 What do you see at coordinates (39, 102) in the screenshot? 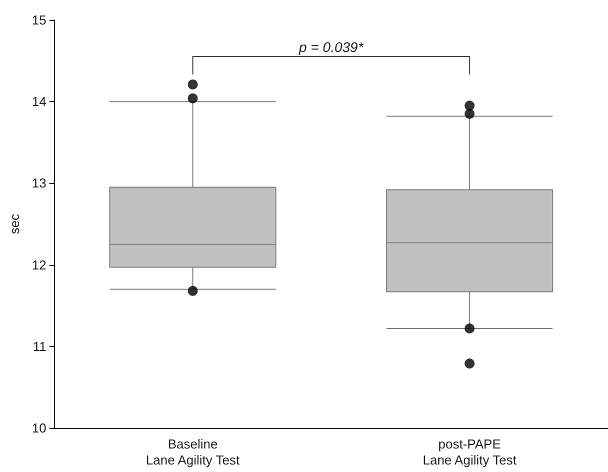
I see `y-tick-label: 14` at bounding box center [39, 102].